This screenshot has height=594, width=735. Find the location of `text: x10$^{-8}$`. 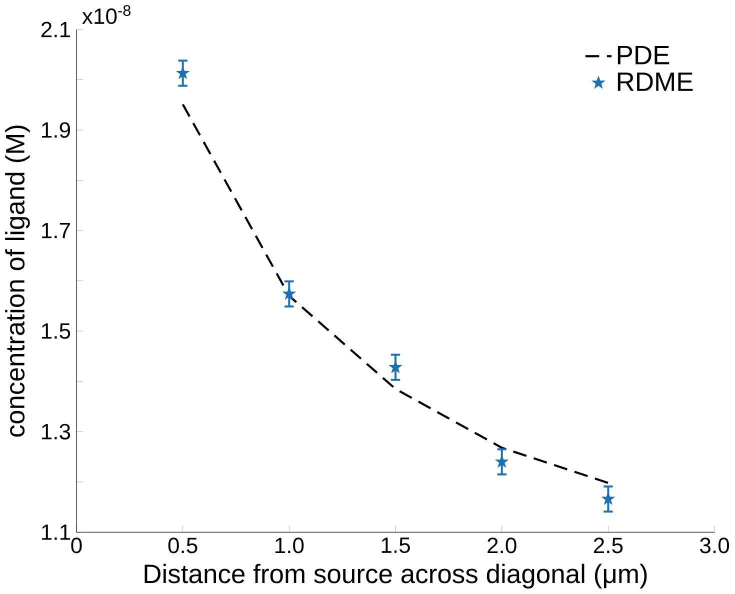

text: x10$^{-8}$ is located at coordinates (106, 14).